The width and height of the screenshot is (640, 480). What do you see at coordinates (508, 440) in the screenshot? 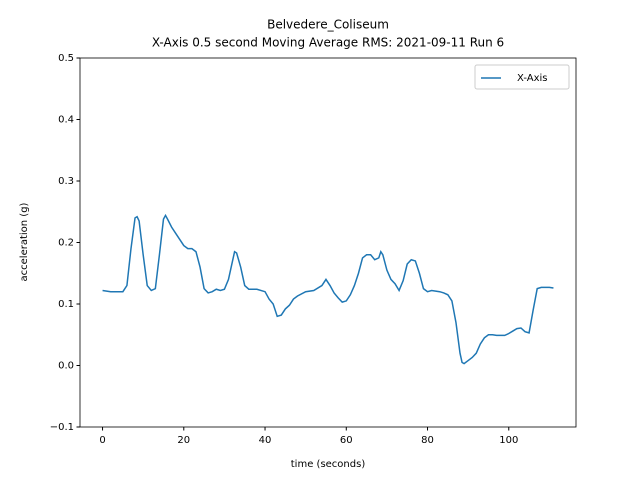
I see `x-tick-label: 100` at bounding box center [508, 440].